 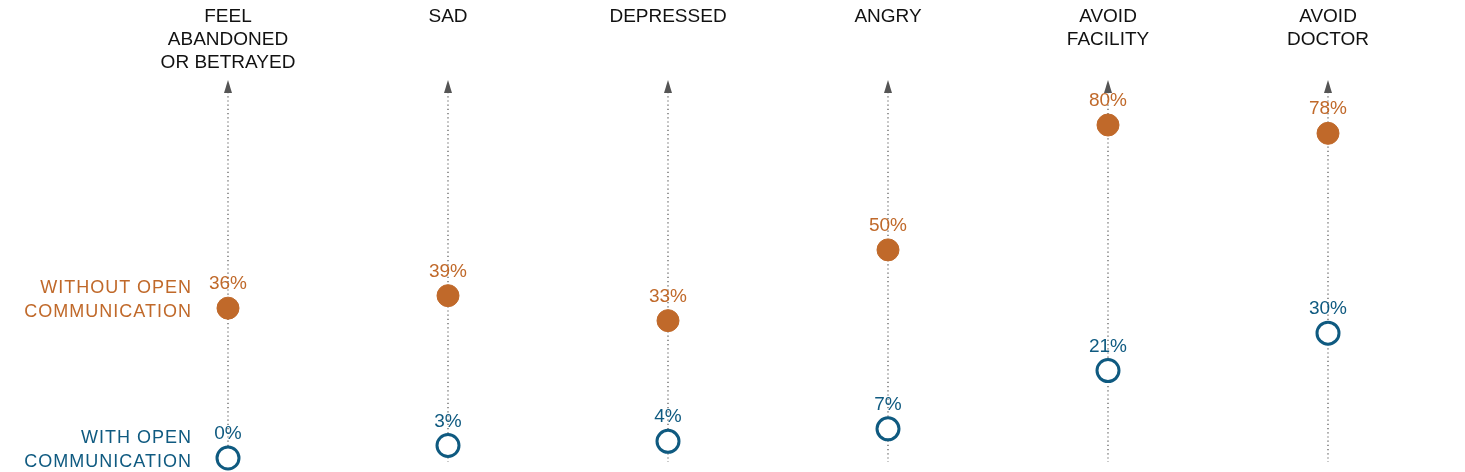 What do you see at coordinates (1108, 345) in the screenshot?
I see `data-label: 21%` at bounding box center [1108, 345].